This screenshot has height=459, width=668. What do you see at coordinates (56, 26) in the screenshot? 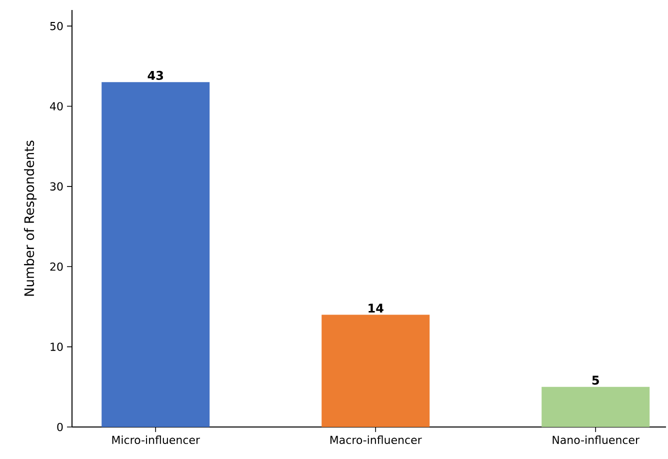
I see `y-tick-label: 50` at bounding box center [56, 26].